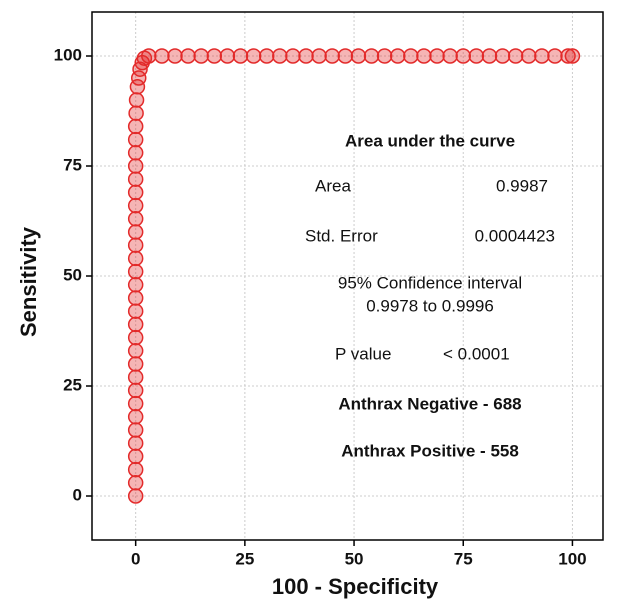  What do you see at coordinates (72, 384) in the screenshot?
I see `y-tick-label: 25` at bounding box center [72, 384].